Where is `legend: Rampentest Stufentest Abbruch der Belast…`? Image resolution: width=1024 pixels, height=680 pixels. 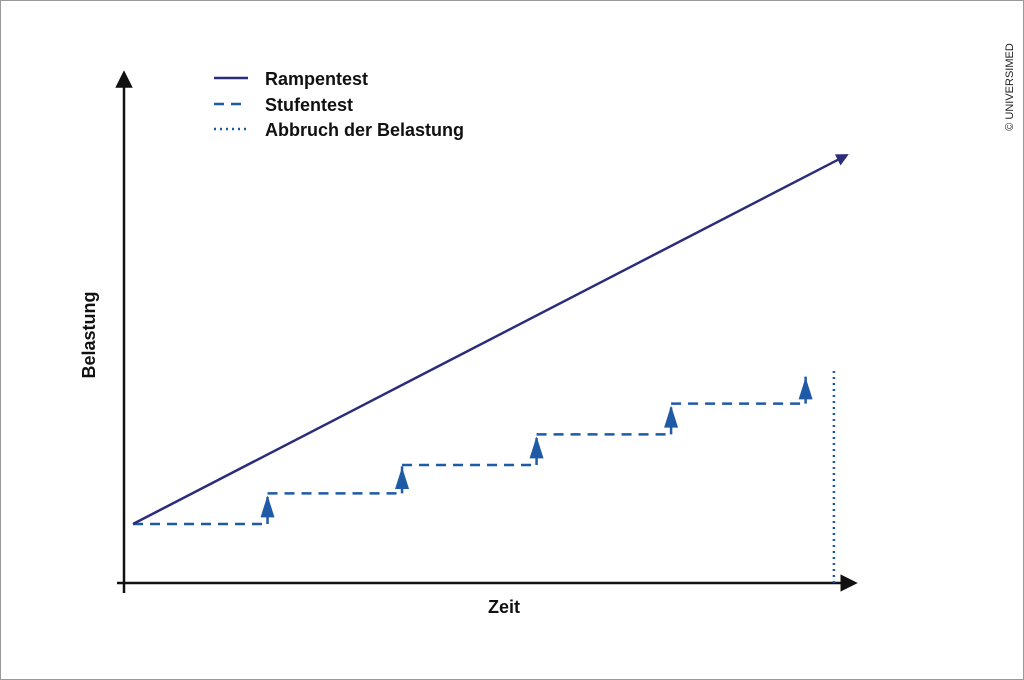 legend: Rampentest Stufentest Abbruch der Belast… is located at coordinates (339, 104).